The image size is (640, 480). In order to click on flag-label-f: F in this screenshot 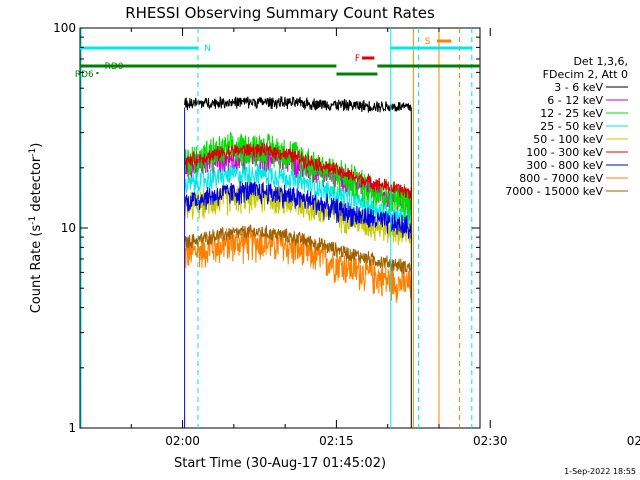, I will do `click(357, 59)`.